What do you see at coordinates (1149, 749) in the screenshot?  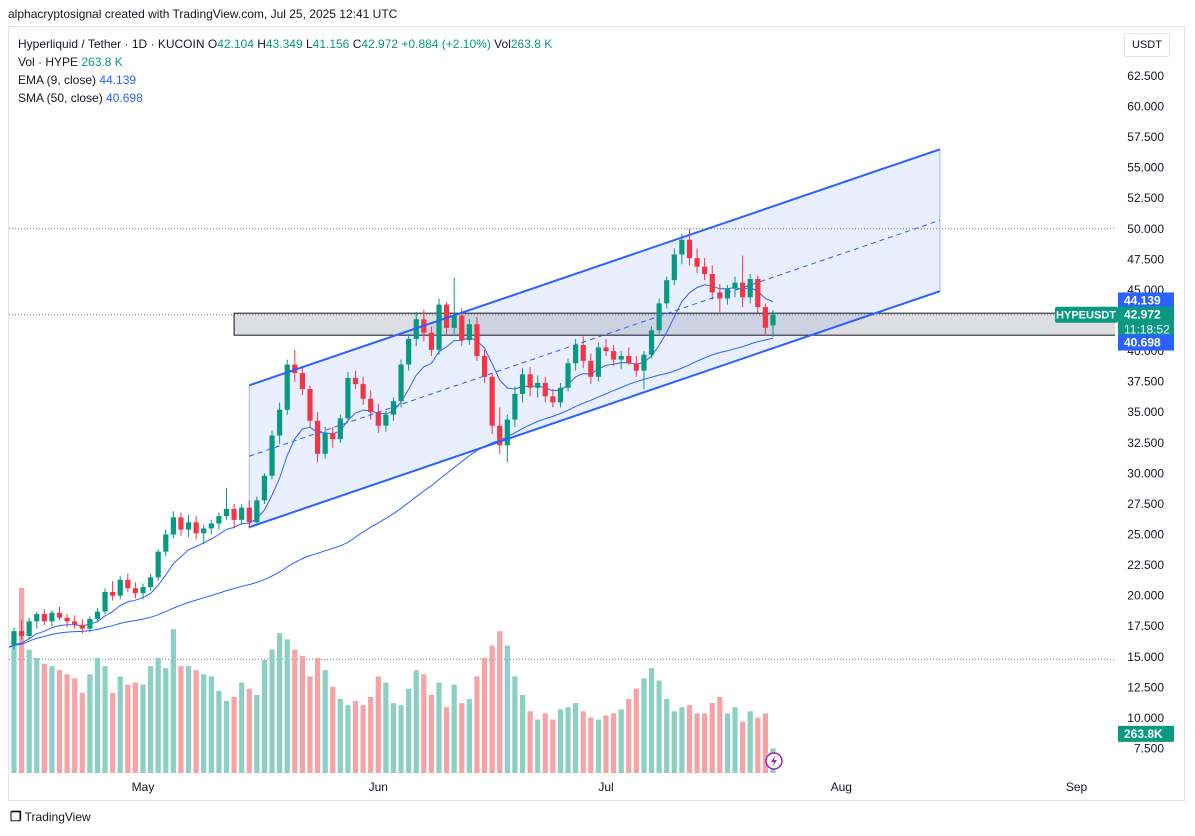 I see `y-tick-label: 7.500` at bounding box center [1149, 749].